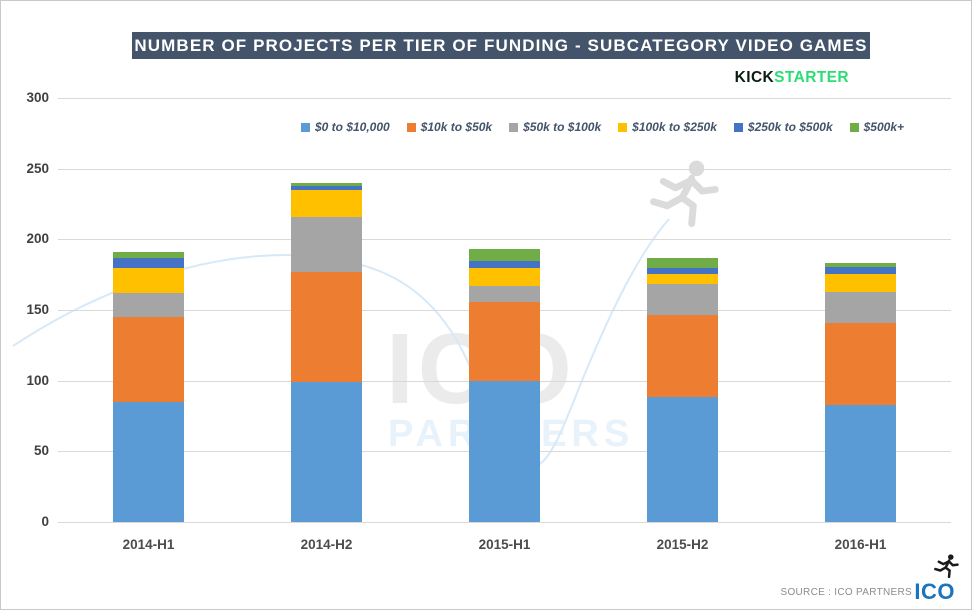 This screenshot has height=610, width=972. What do you see at coordinates (37, 168) in the screenshot?
I see `y-tick-label: 250` at bounding box center [37, 168].